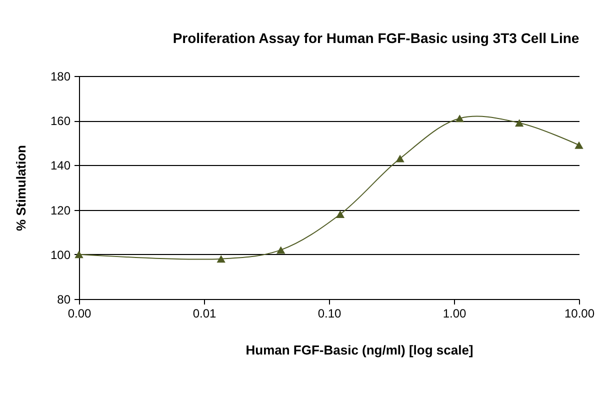 This screenshot has height=404, width=600. Describe the element at coordinates (330, 313) in the screenshot. I see `x-tick-label: 0.10` at that location.